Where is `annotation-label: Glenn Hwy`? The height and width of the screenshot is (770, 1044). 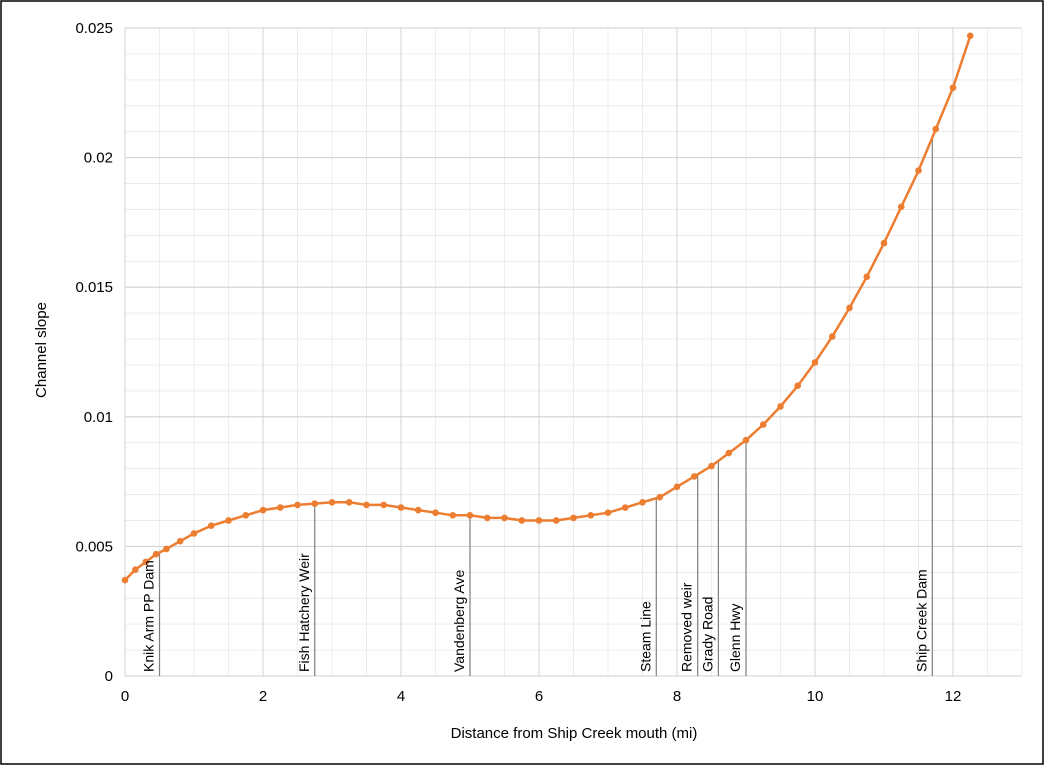
annotation-label: Glenn Hwy is located at coordinates (735, 638).